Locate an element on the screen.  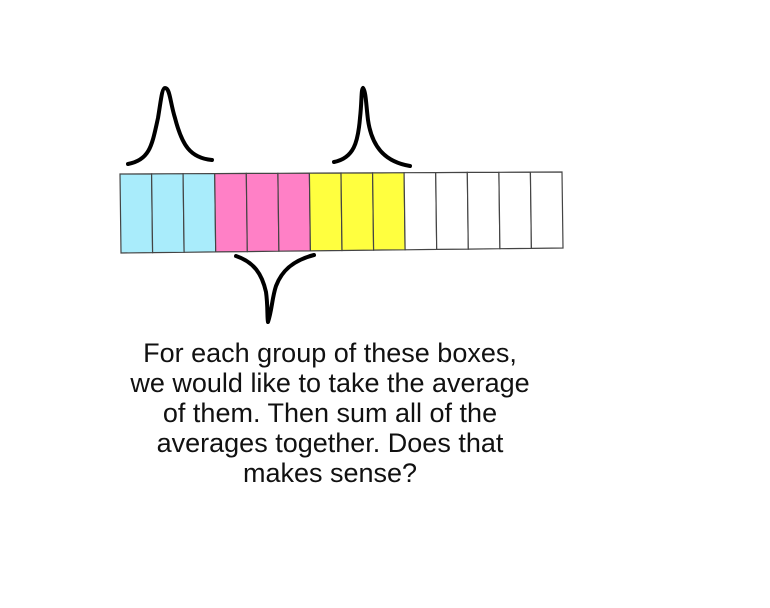
caption-line-3: of them. Then sum all of the is located at coordinates (330, 413).